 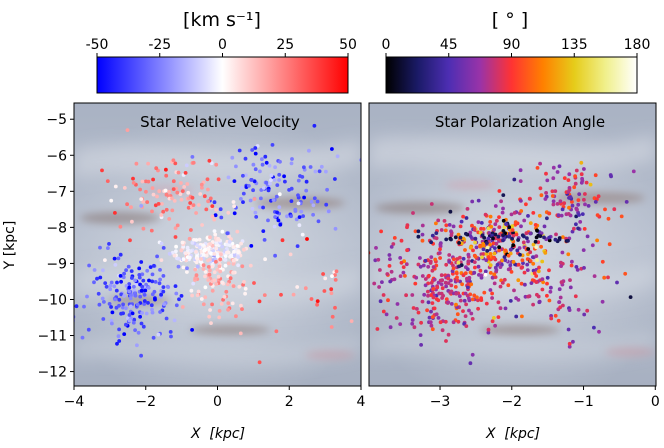 What do you see at coordinates (217, 434) in the screenshot?
I see `velocity-x-axis-label: X [kpc]` at bounding box center [217, 434].